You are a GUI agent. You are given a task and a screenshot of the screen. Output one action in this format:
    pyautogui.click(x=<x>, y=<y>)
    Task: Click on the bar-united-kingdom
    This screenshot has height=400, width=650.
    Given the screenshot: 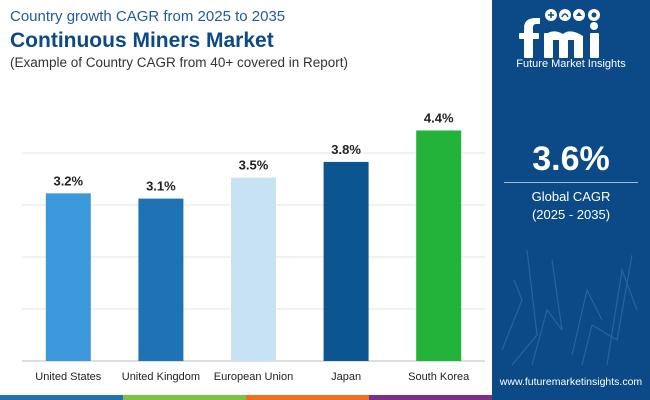 What is the action you would take?
    pyautogui.click(x=161, y=279)
    